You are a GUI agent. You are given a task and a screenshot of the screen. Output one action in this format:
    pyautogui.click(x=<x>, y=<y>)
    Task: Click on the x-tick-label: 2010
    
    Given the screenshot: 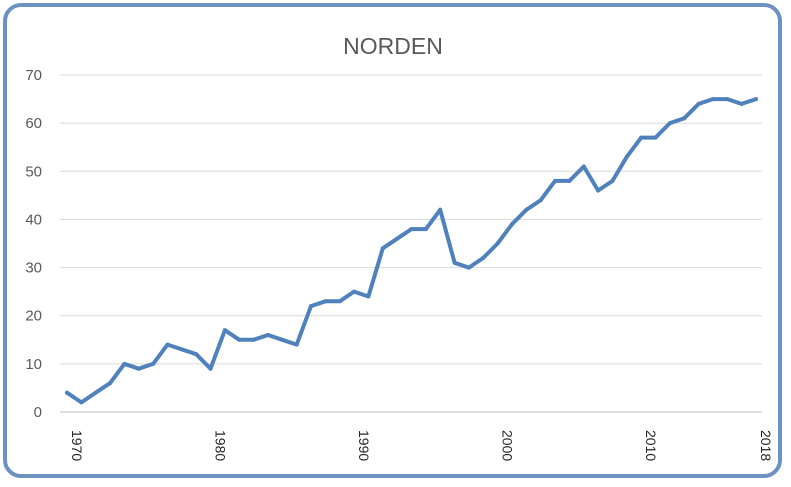 What is the action you would take?
    pyautogui.click(x=651, y=445)
    